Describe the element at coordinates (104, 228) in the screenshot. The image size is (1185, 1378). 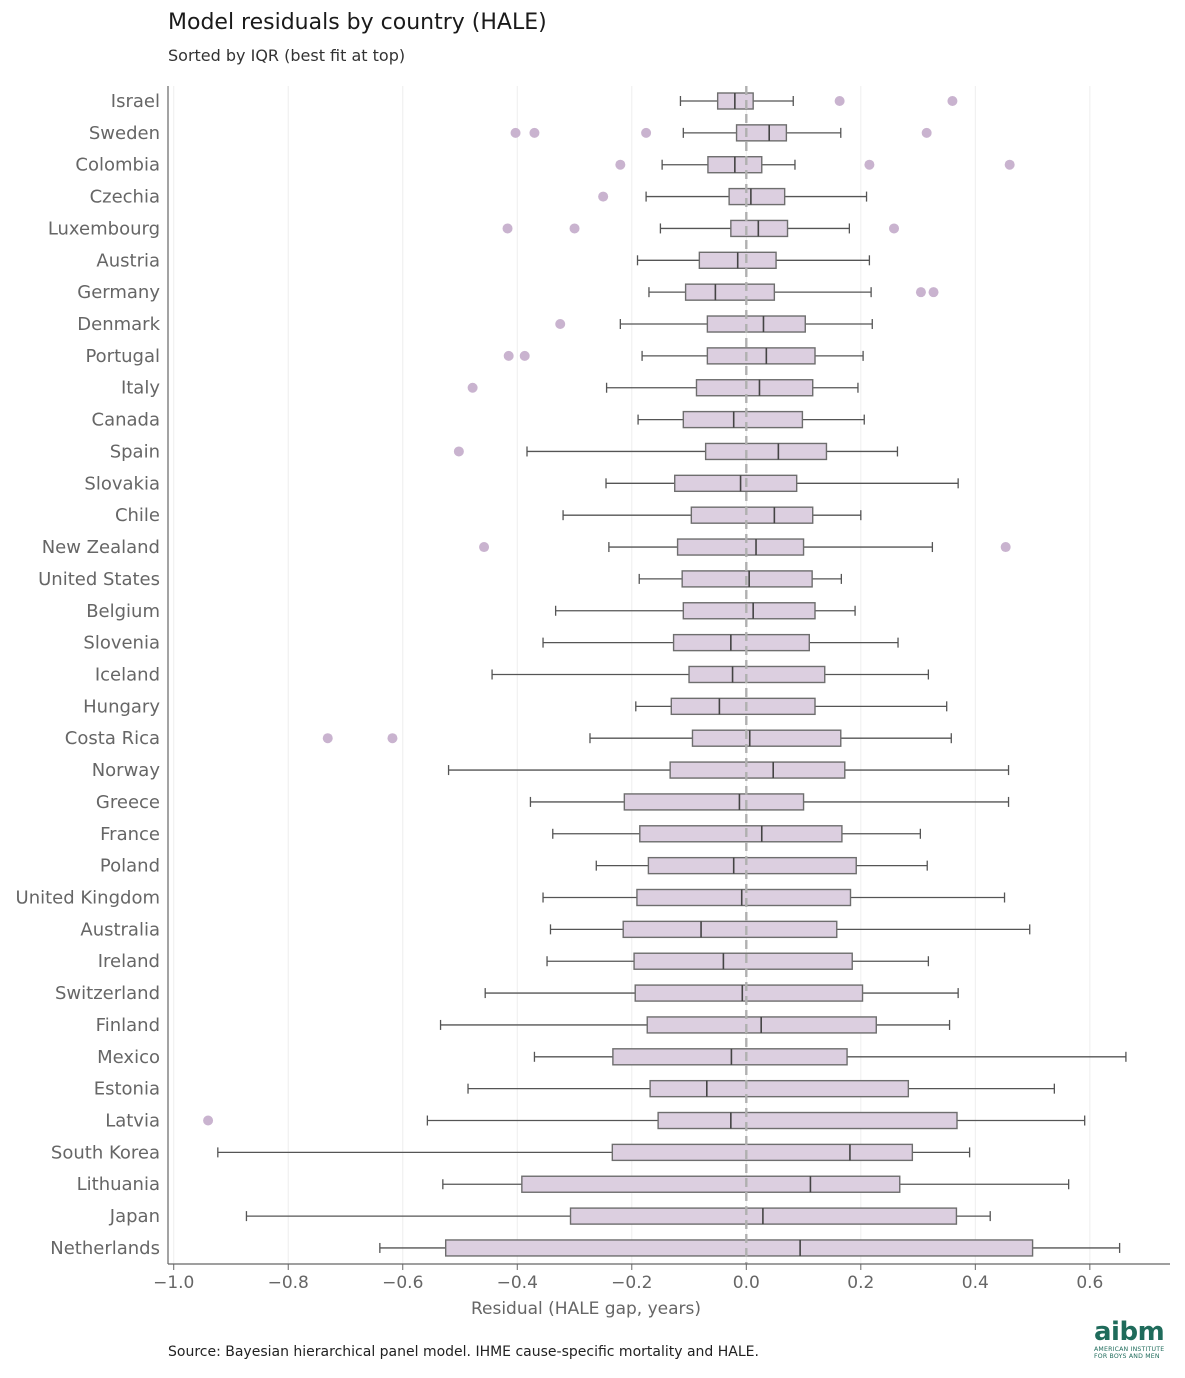
I see `country-label-luxembourg: Luxembourg` at that location.